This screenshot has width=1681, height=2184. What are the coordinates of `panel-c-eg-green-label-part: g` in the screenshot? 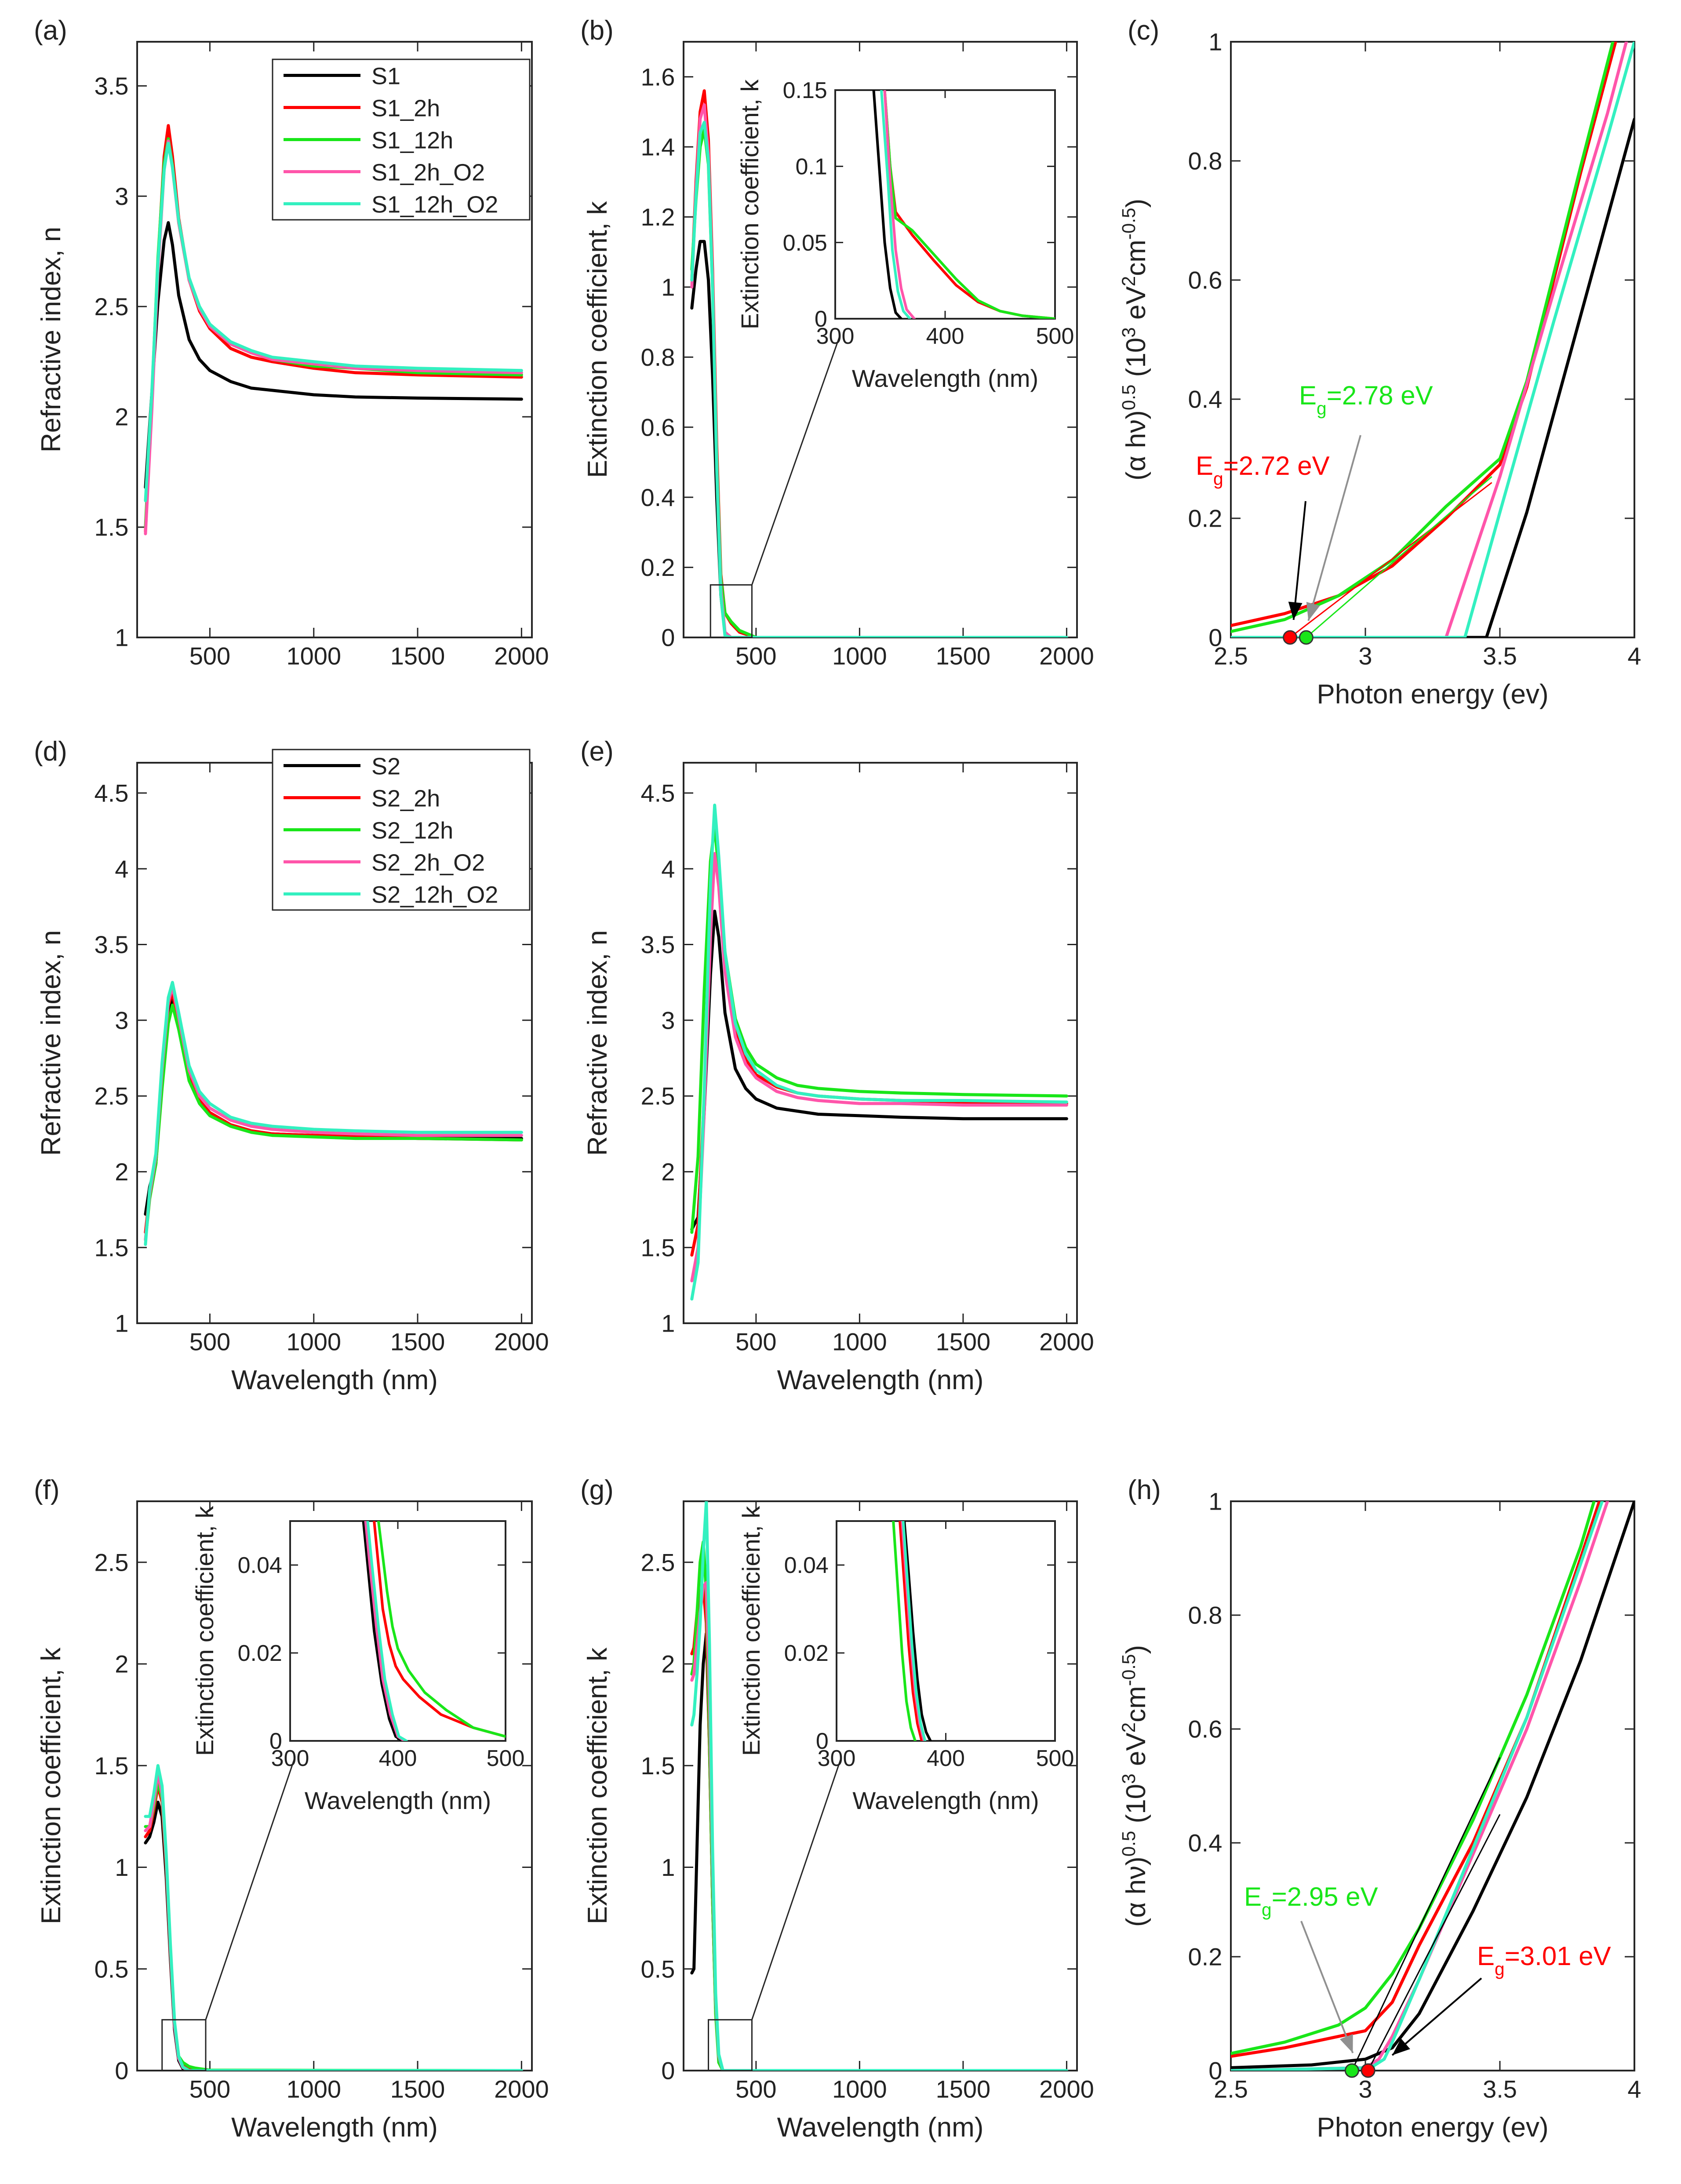 It's located at (1322, 408).